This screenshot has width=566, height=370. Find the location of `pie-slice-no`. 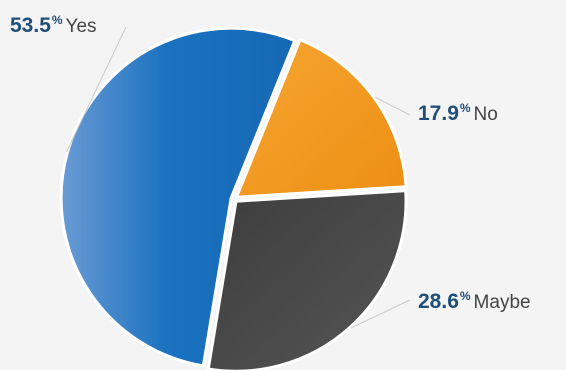

pie-slice-no is located at coordinates (321, 118).